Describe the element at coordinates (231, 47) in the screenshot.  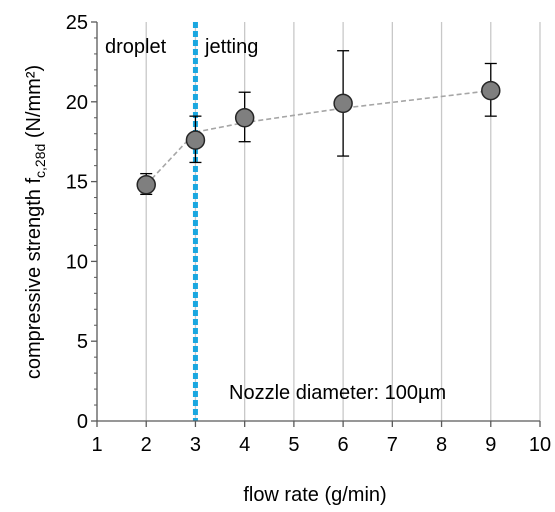
I see `region-label-jetting: jetting` at that location.